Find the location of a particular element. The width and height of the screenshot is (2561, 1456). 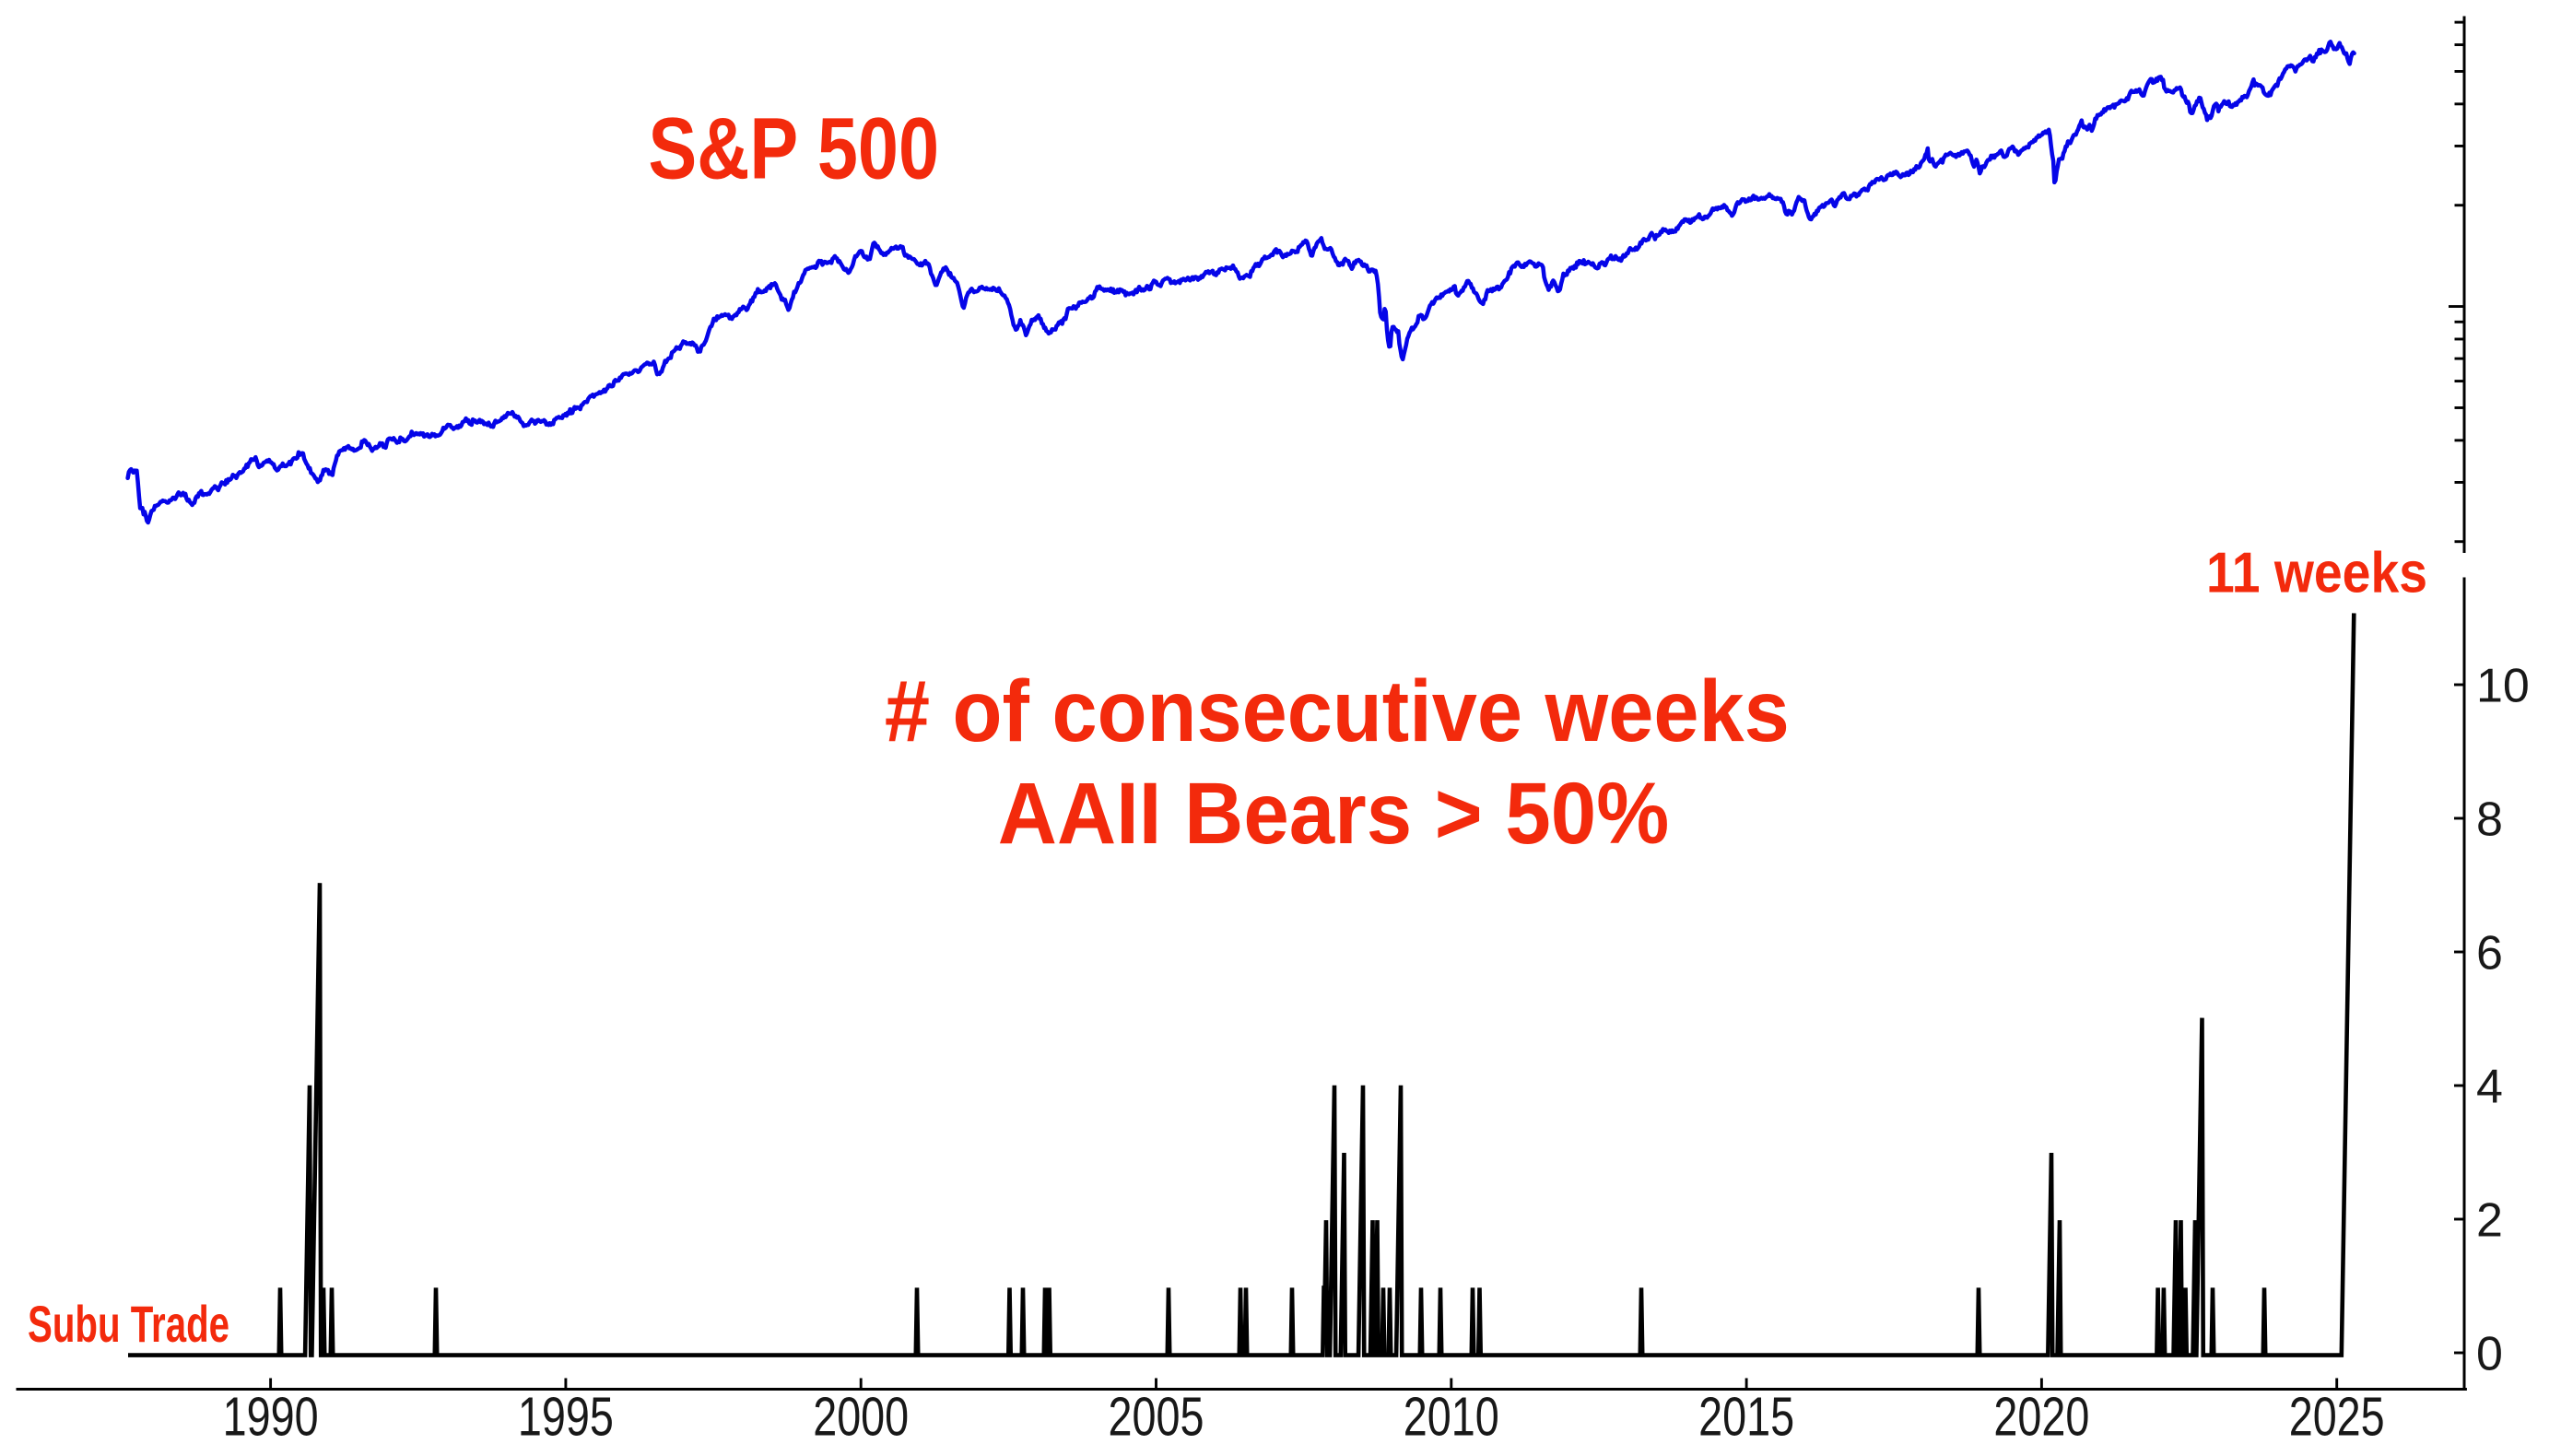

svg-text: 6 is located at coordinates (2489, 953).